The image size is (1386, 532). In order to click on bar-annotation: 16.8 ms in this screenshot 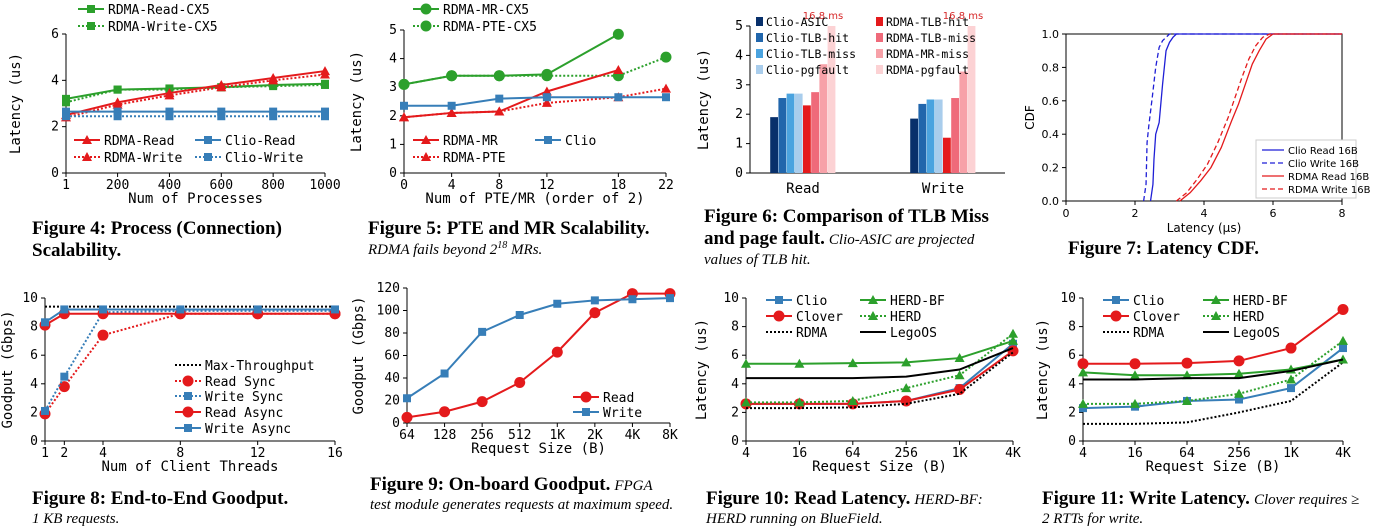, I will do `click(963, 16)`.